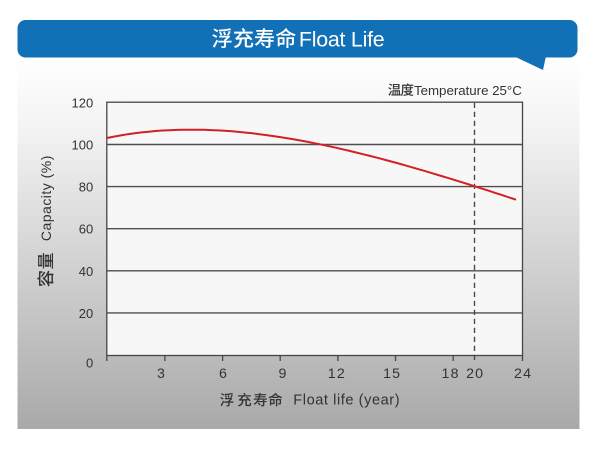 The image size is (600, 451). What do you see at coordinates (223, 374) in the screenshot?
I see `svg-text: 6` at bounding box center [223, 374].